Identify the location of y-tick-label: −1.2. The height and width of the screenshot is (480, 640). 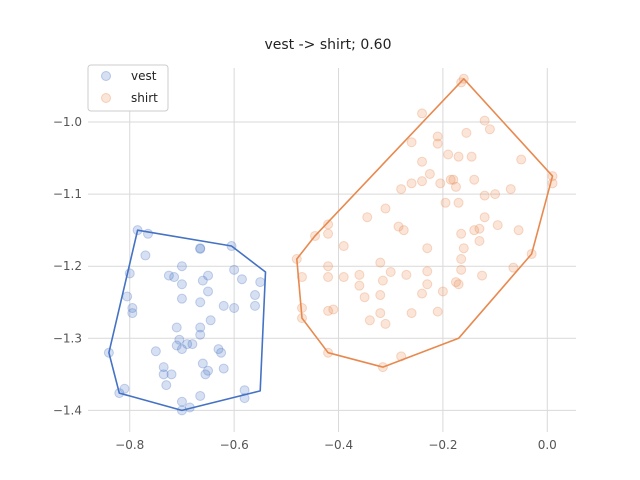
(67, 266).